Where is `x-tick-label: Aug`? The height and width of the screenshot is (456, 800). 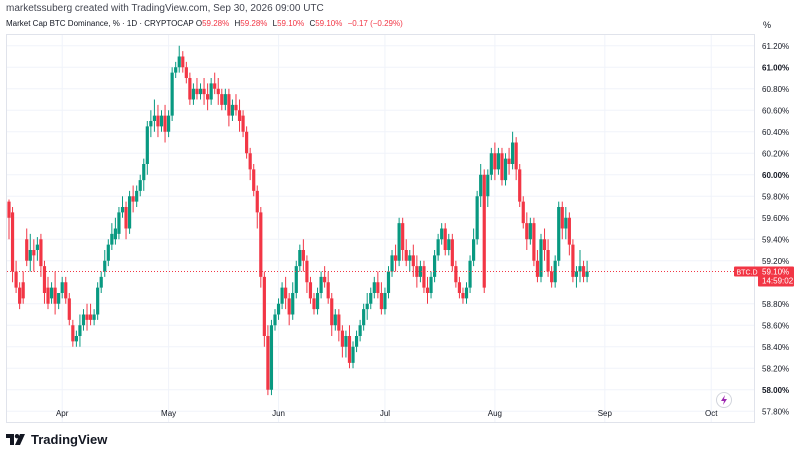
x-tick-label: Aug is located at coordinates (495, 413).